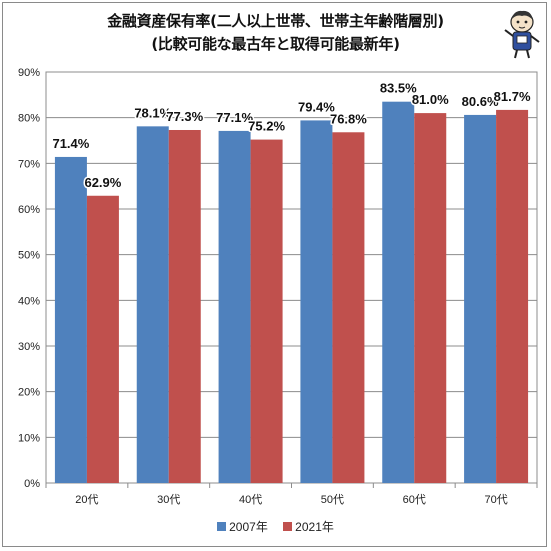 Image resolution: width=551 pixels, height=551 pixels. Describe the element at coordinates (512, 96) in the screenshot. I see `data-label: 81.7%` at that location.